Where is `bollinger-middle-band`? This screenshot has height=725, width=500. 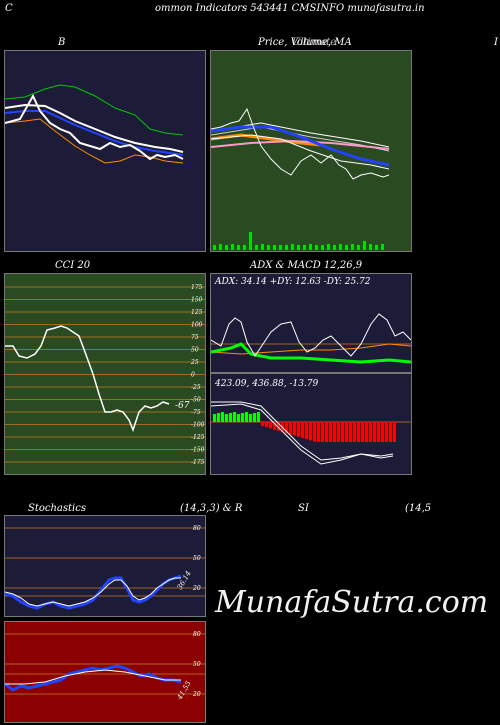
bollinger-middle-band is located at coordinates (94, 128).